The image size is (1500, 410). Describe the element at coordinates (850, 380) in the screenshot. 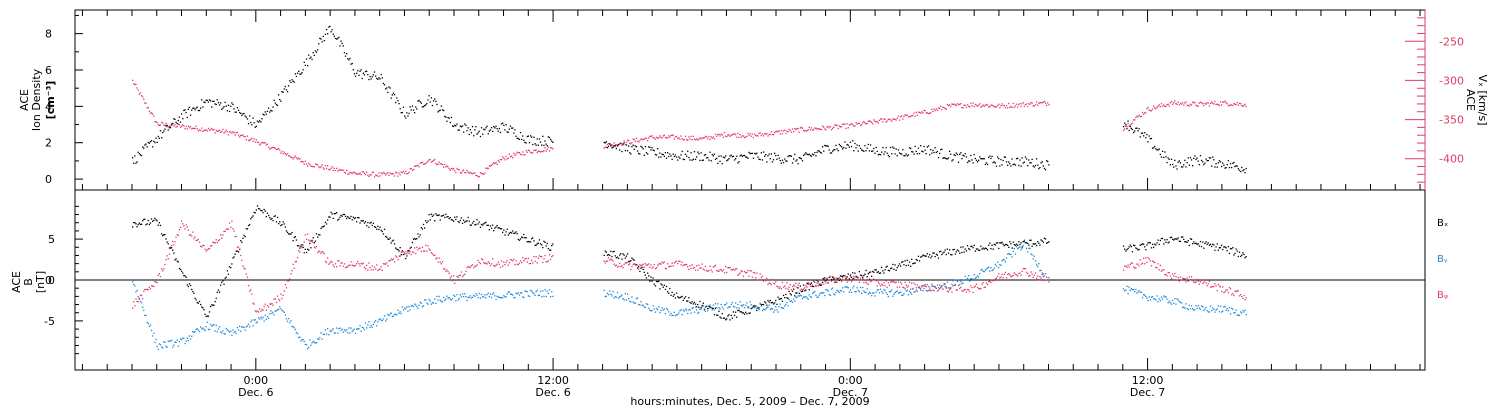

I see `x-tick-label-2: 0:00` at that location.